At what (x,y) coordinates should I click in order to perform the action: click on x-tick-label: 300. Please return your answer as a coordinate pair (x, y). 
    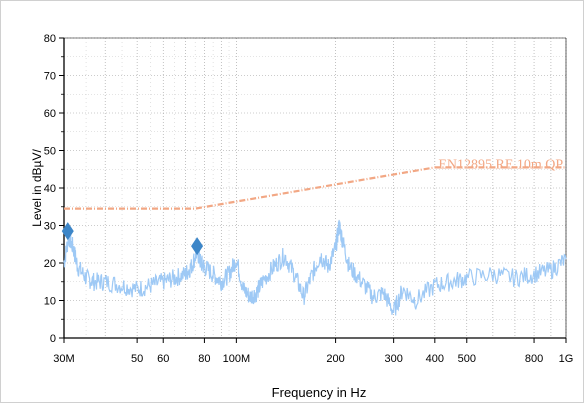
    Looking at the image, I should click on (393, 359).